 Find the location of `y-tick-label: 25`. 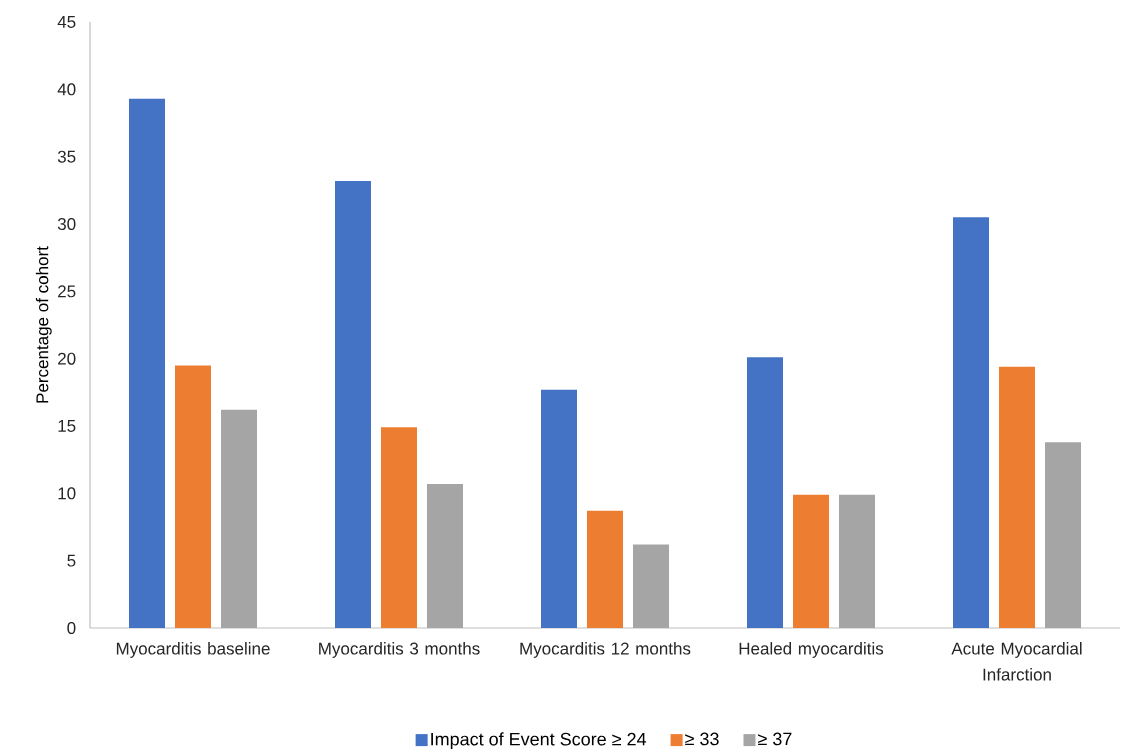

y-tick-label: 25 is located at coordinates (67, 291).